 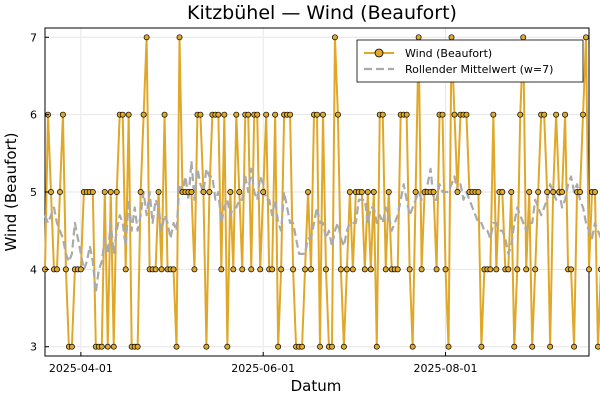 I want to click on legend-box, so click(x=470, y=61).